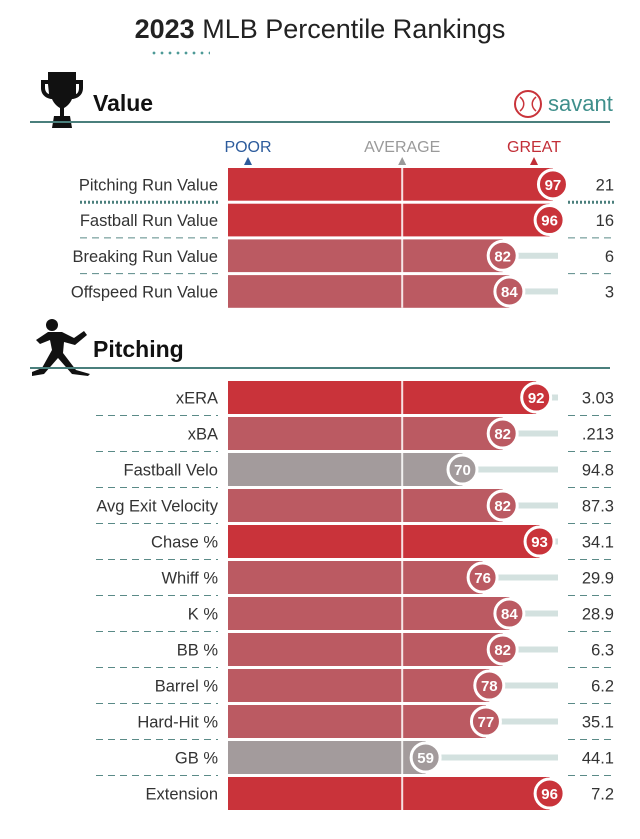  I want to click on percentile-label: 70, so click(462, 470).